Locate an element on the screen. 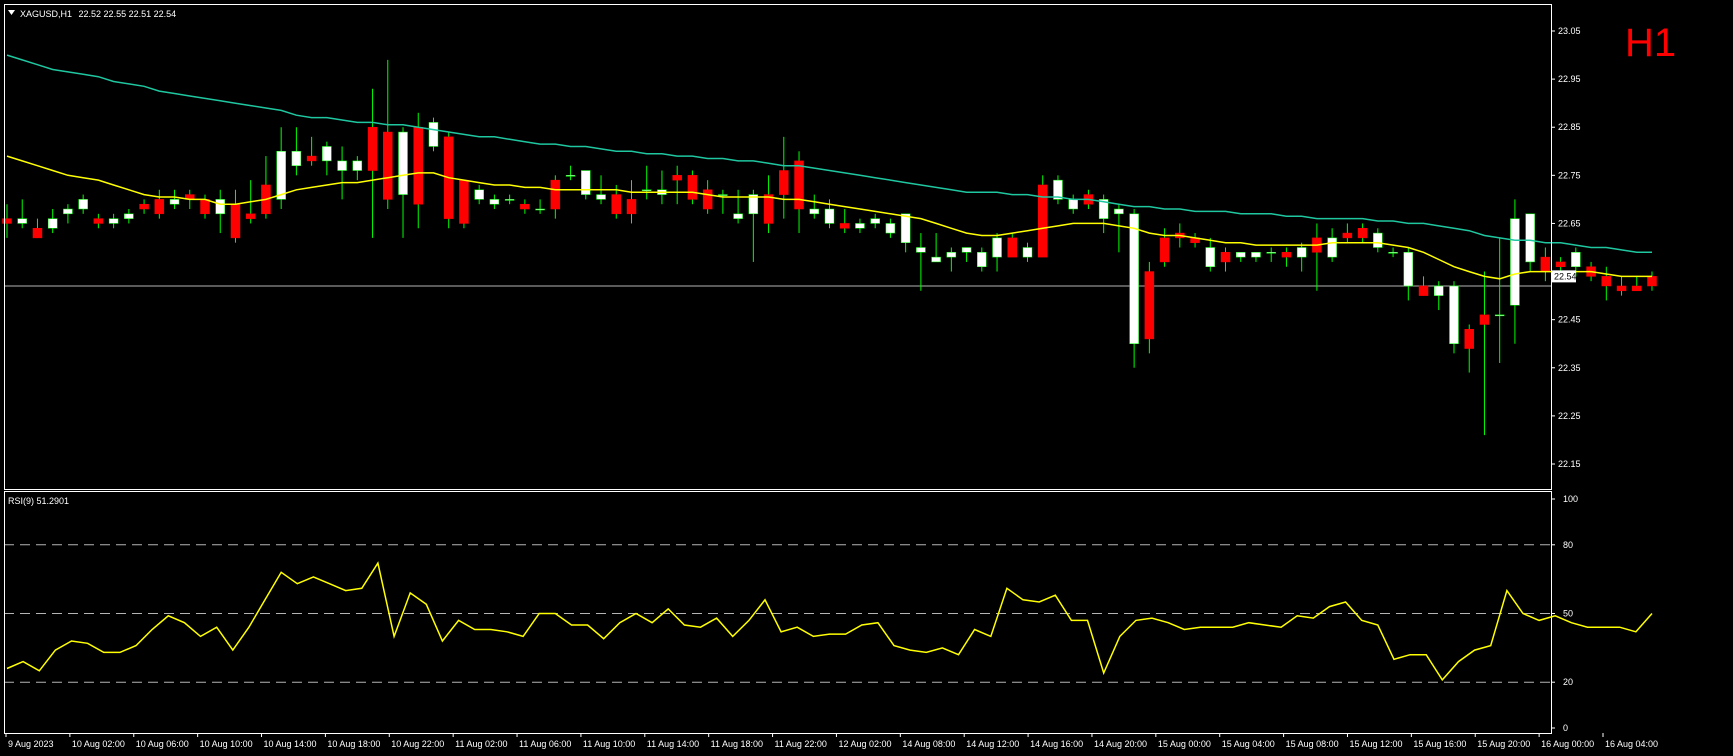  time-tick-label: 11 Aug 10:00 is located at coordinates (609, 744).